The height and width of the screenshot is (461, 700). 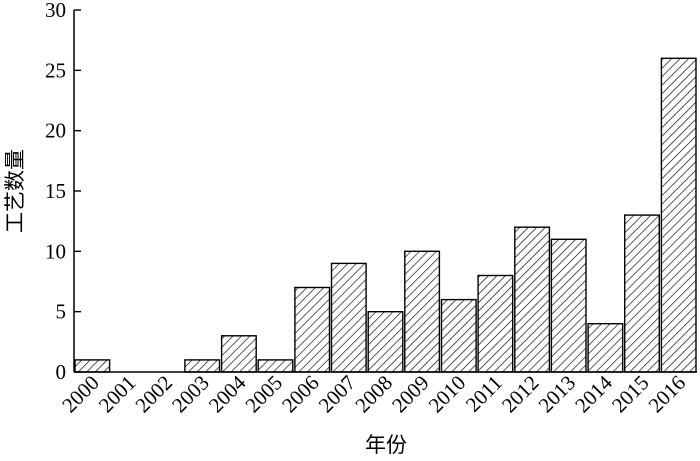 I want to click on bar-2008, so click(x=385, y=342).